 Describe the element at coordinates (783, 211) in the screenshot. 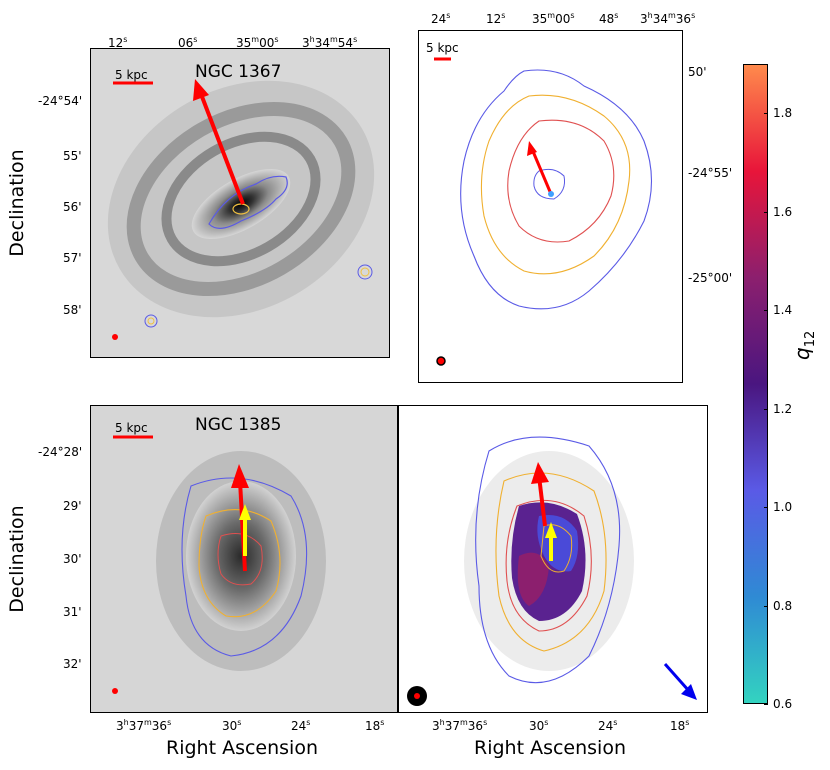

I see `colorbar-tick-label: 1.6` at that location.